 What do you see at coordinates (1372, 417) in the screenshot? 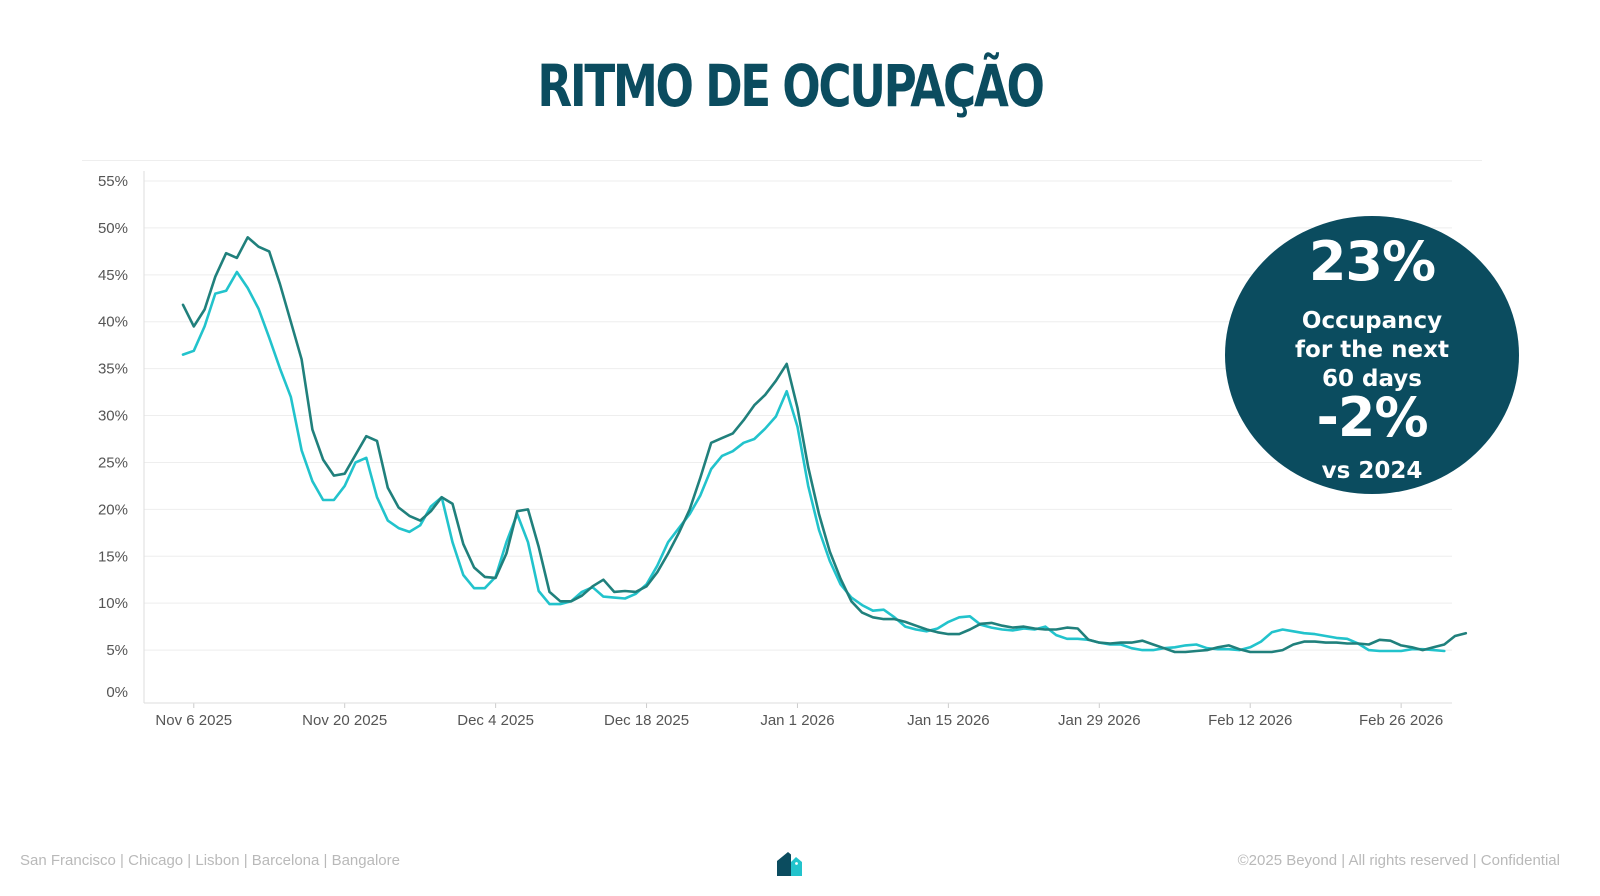
I see `badge-delta-value: -2%` at bounding box center [1372, 417].